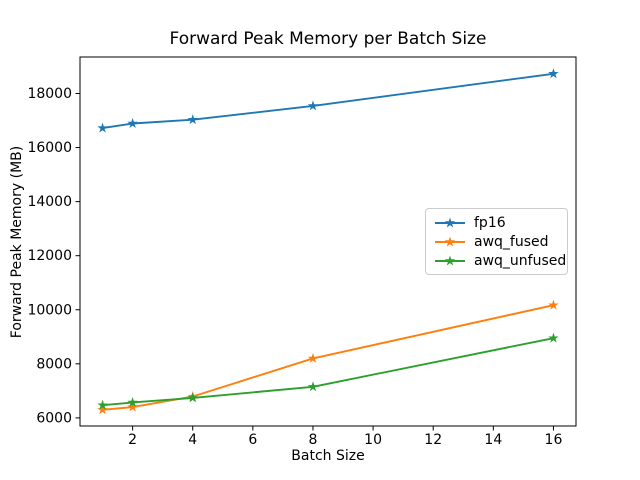  What do you see at coordinates (373, 440) in the screenshot?
I see `x-tick-label: 10` at bounding box center [373, 440].